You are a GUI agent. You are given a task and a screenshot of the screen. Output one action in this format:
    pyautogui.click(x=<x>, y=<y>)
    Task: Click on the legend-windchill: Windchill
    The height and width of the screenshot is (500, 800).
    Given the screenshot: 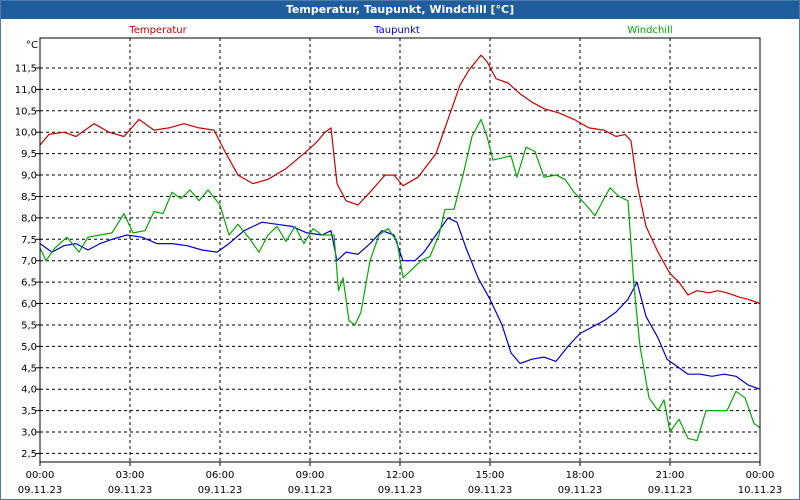 What is the action you would take?
    pyautogui.click(x=649, y=30)
    